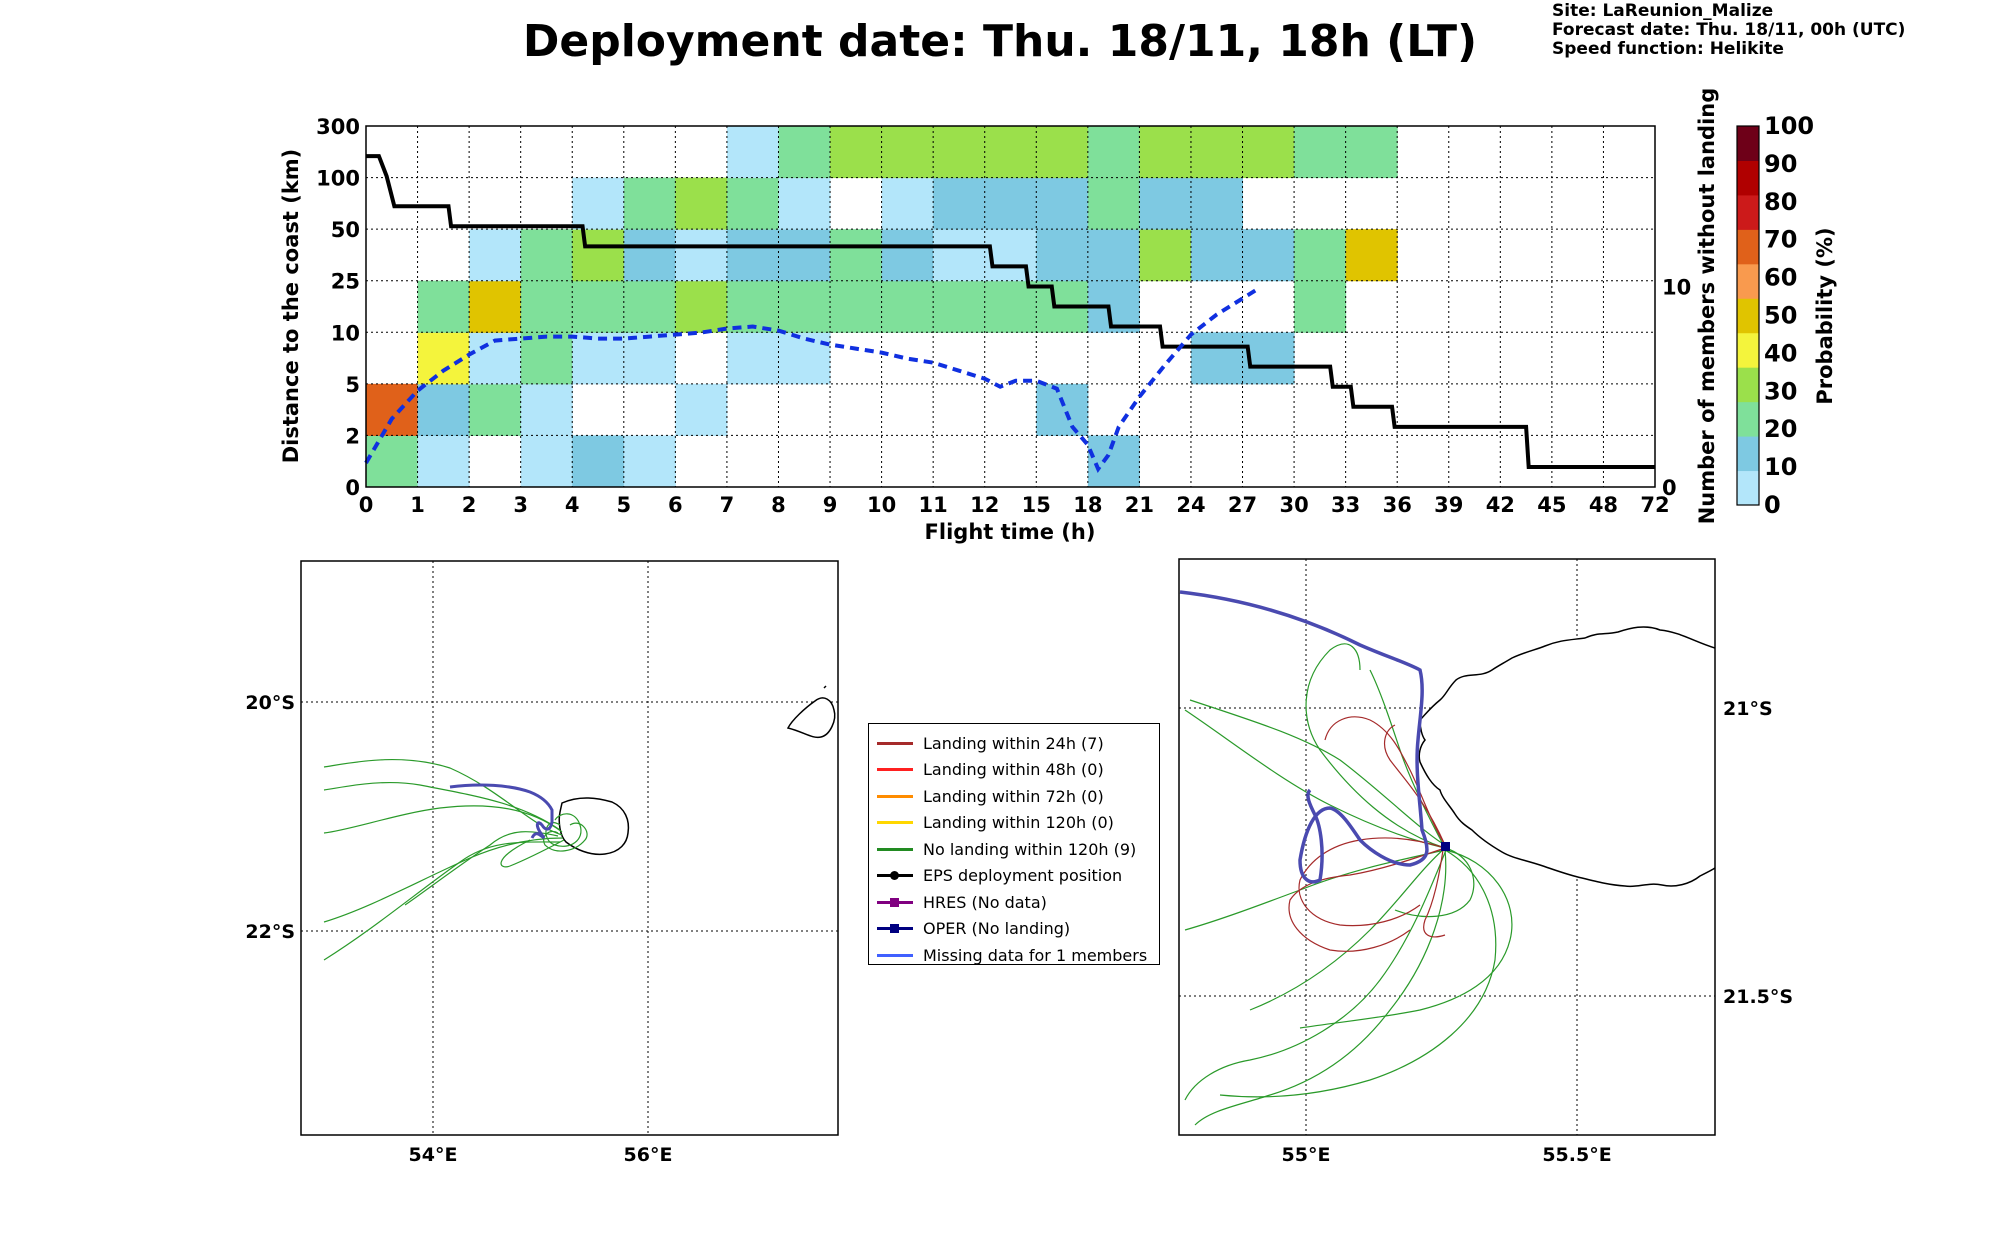  What do you see at coordinates (1485, 862) in the screenshot?
I see `local-trajectory-map: 55°E 55.5°E 21°S 21.5°S` at bounding box center [1485, 862].